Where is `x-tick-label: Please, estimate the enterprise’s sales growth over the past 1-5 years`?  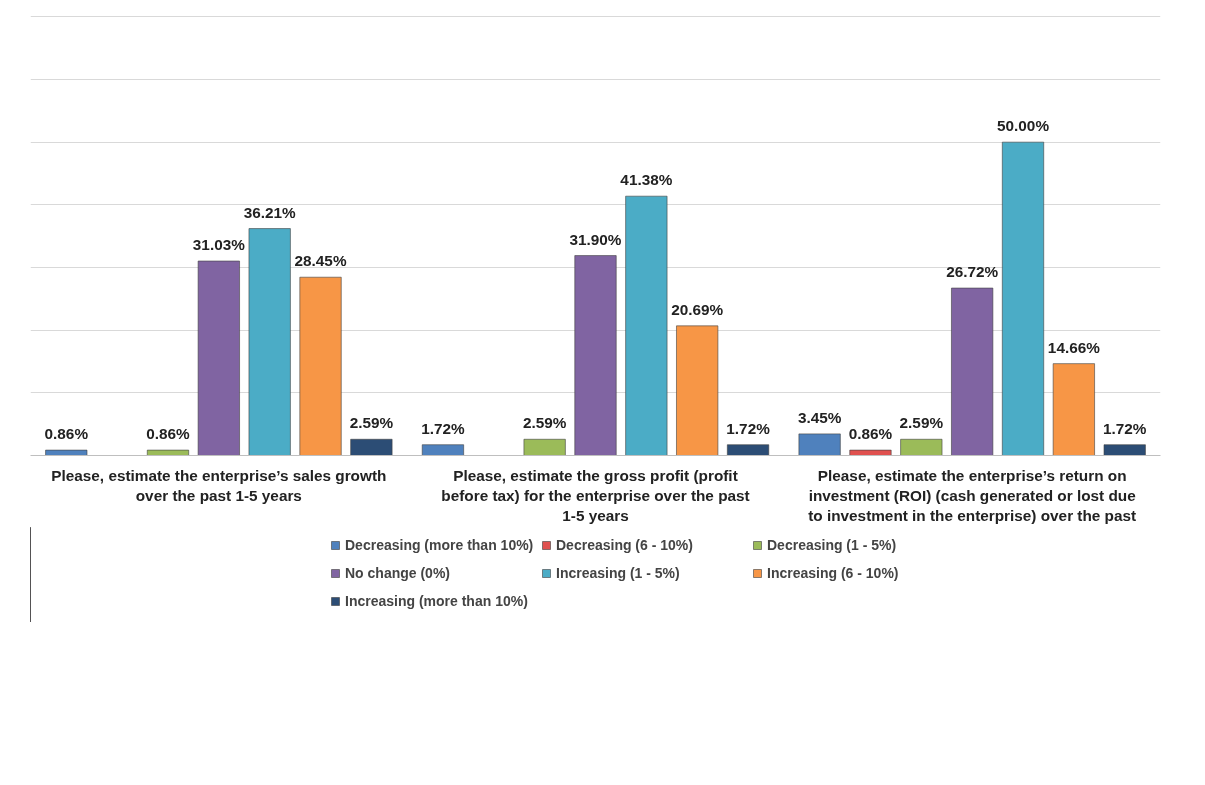 x-tick-label: Please, estimate the enterprise’s sales growth over the past 1-5 years is located at coordinates (219, 485).